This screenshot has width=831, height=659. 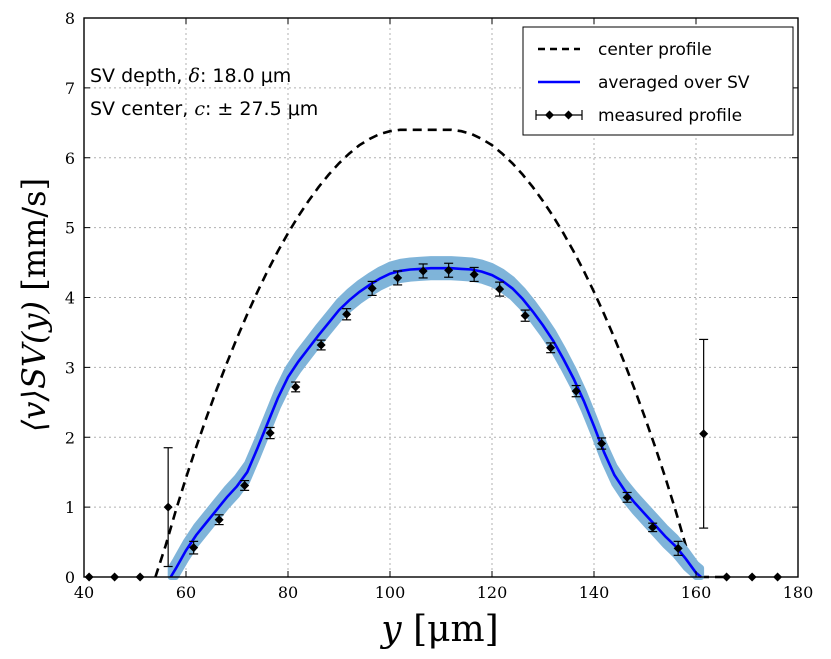 I want to click on y-tick-label: 1, so click(x=70, y=507).